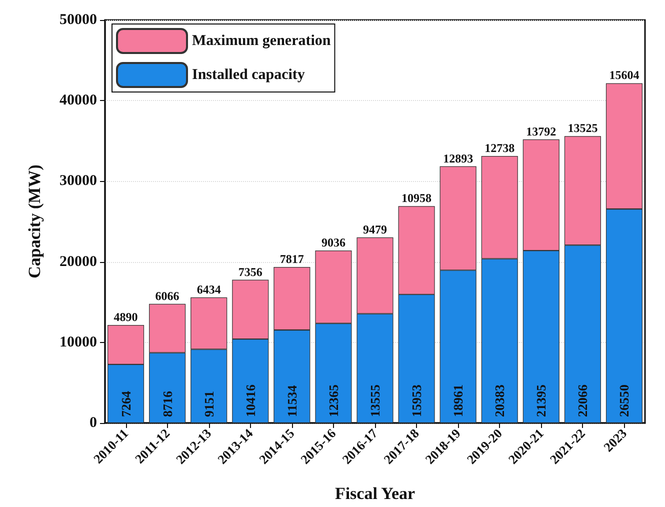 The height and width of the screenshot is (507, 665). I want to click on y-tick-label: 50000, so click(78, 20).